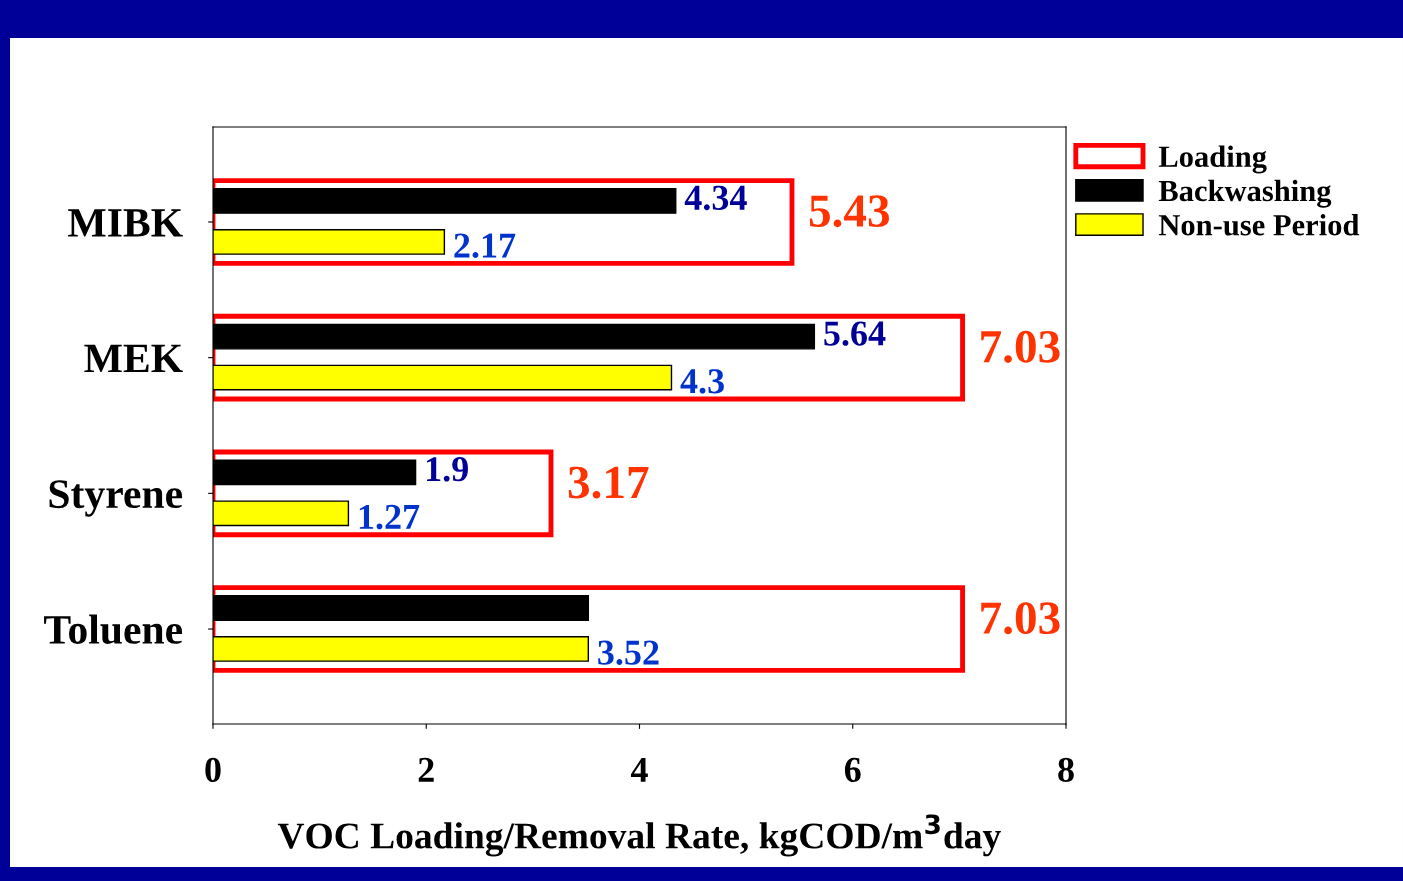 Image resolution: width=1403 pixels, height=881 pixels. Describe the element at coordinates (113, 629) in the screenshot. I see `y-tick-label: Toluene` at that location.